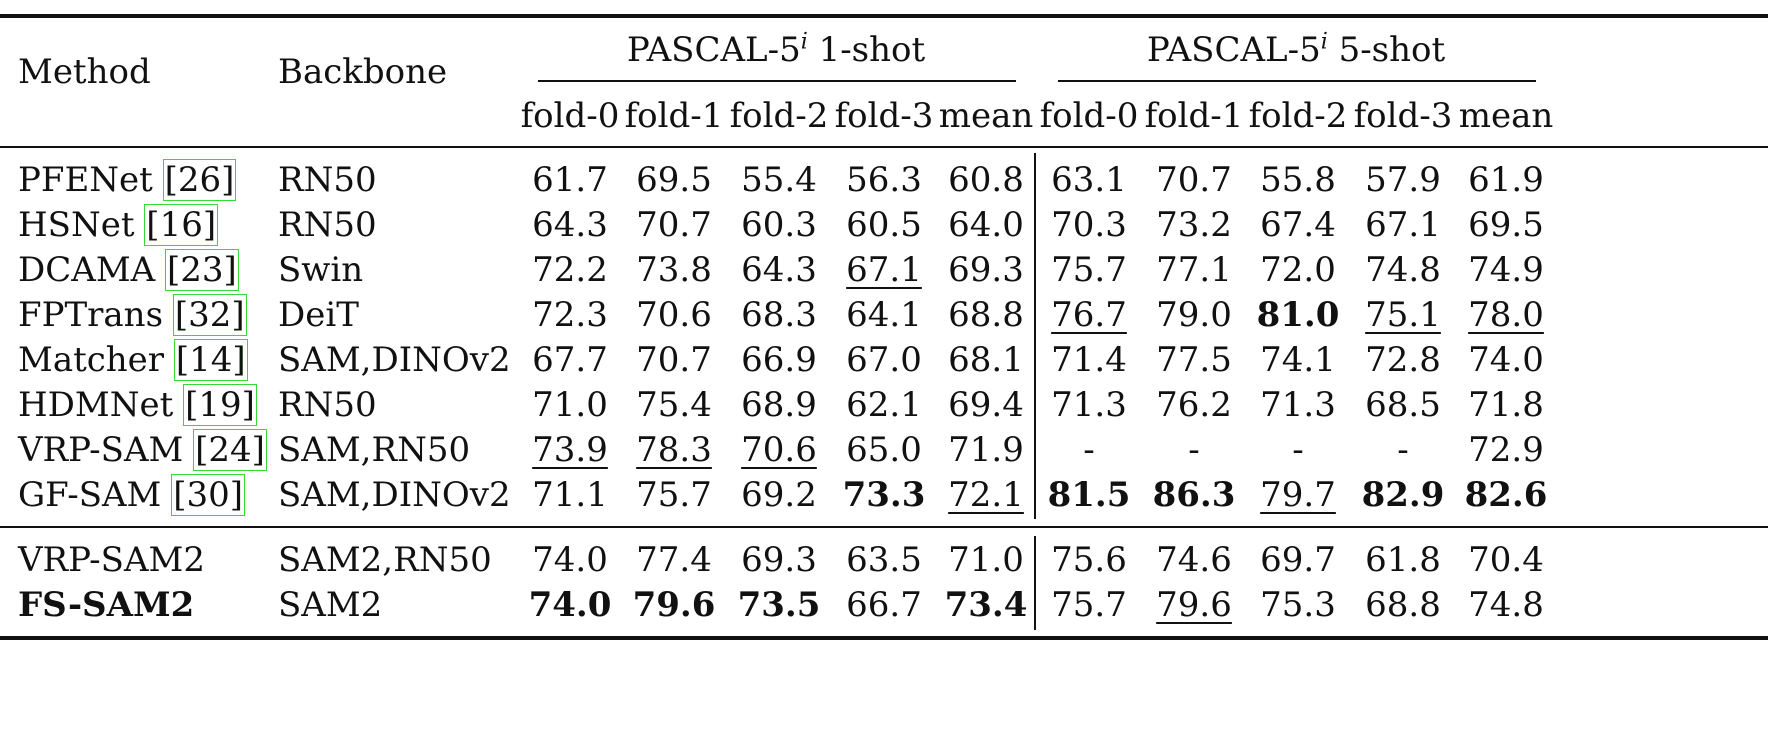 This screenshot has width=1768, height=733. I want to click on citation-link: [16], so click(181, 225).